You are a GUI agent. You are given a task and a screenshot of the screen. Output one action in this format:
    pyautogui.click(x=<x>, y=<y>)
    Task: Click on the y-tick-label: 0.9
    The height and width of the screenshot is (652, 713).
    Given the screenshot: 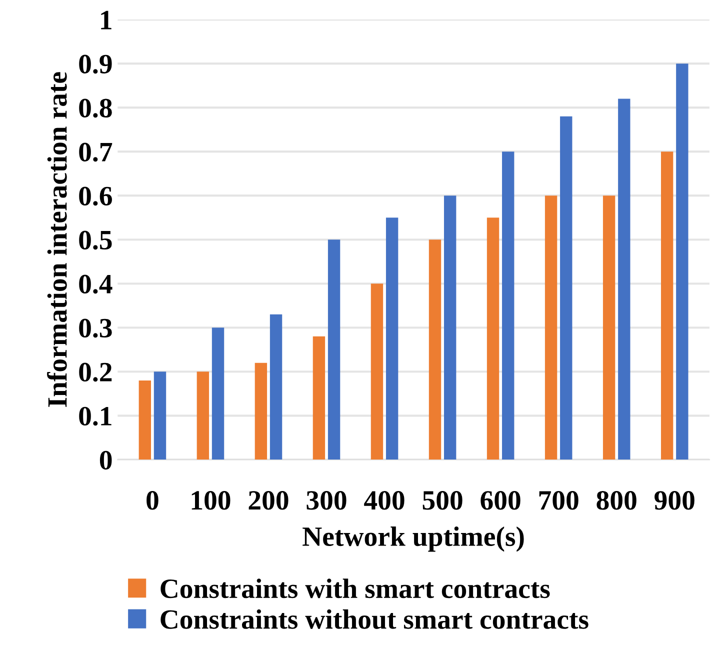 What is the action you would take?
    pyautogui.click(x=95, y=64)
    